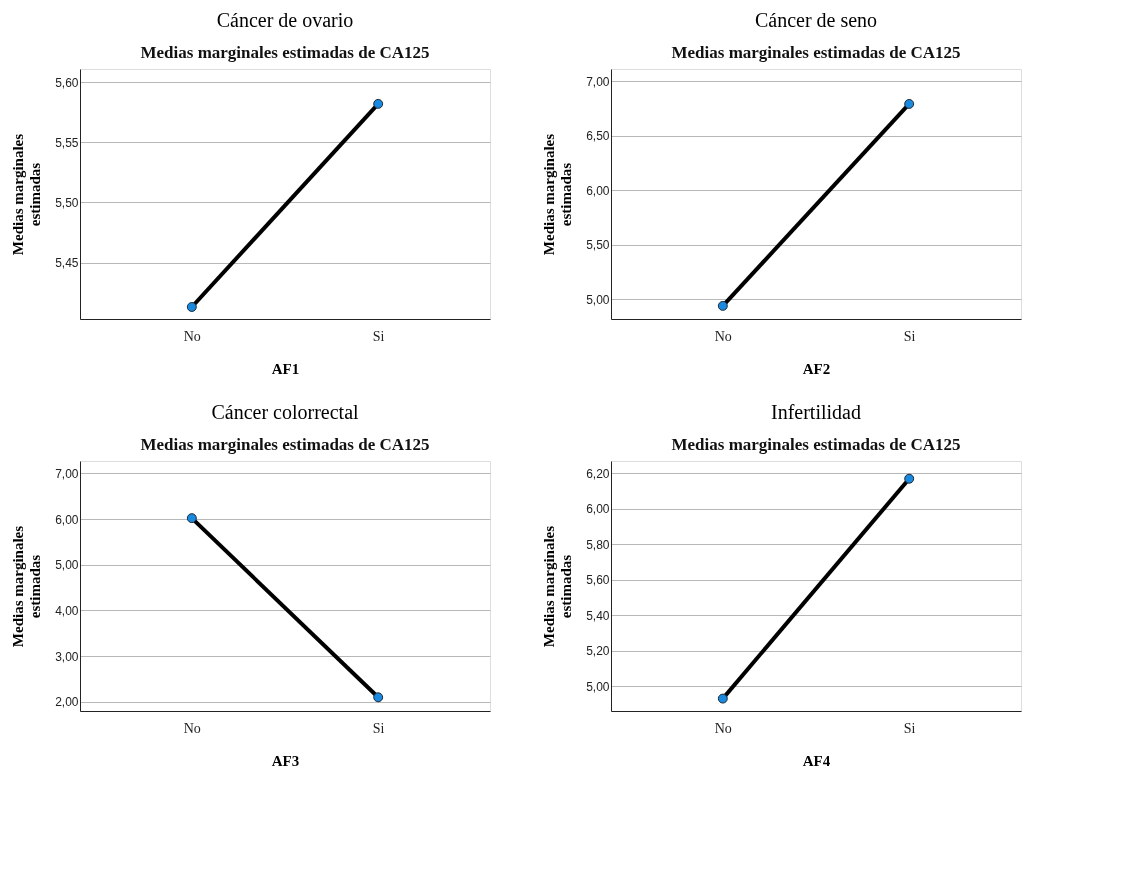 The width and height of the screenshot is (1139, 886). I want to click on y-tick-label: 6,20, so click(598, 473).